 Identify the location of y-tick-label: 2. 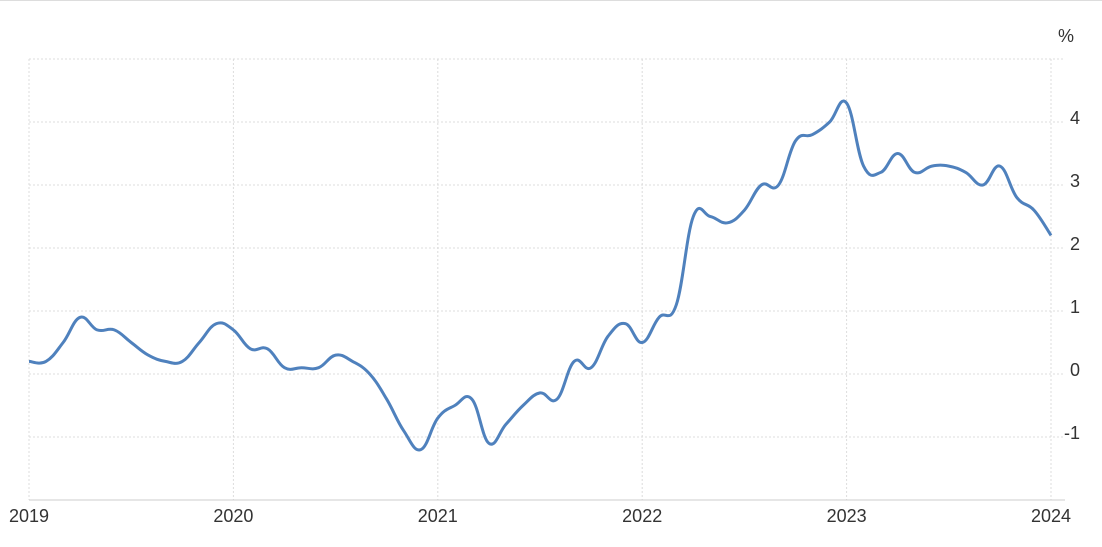
(1075, 244).